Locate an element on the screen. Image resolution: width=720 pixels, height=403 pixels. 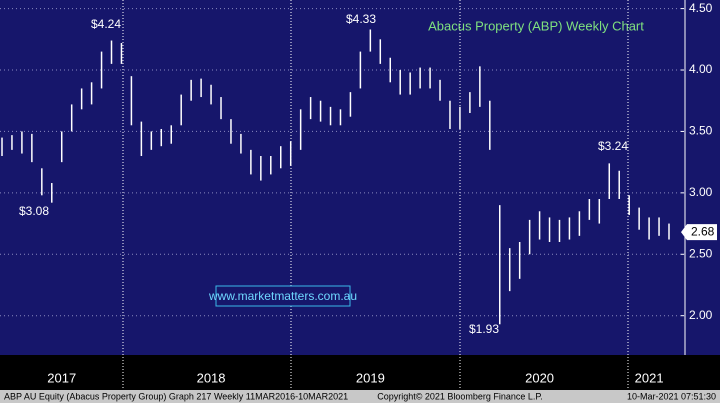
y-tick-label: 4.00 is located at coordinates (701, 69).